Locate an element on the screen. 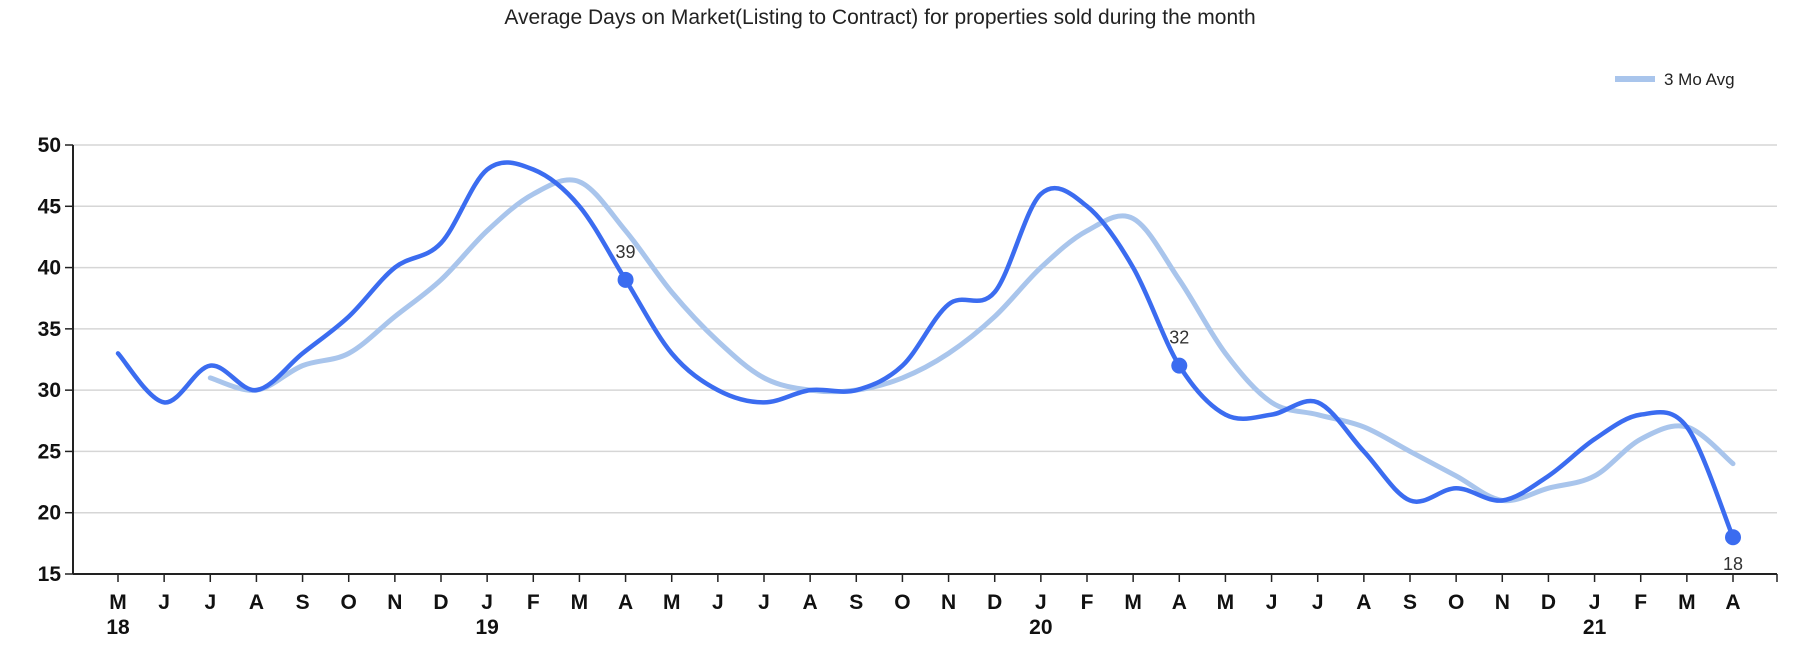 Image resolution: width=1806 pixels, height=646 pixels. x-year-label: 19 is located at coordinates (486, 627).